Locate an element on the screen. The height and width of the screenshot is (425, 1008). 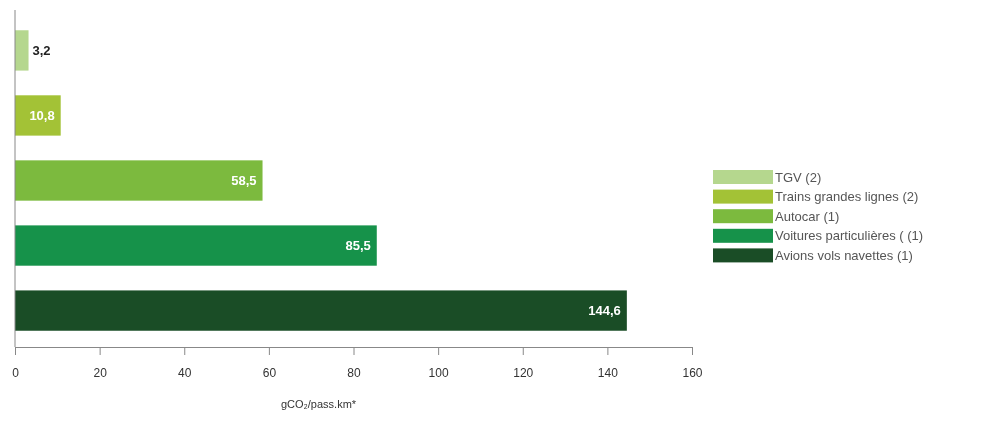
data-label: 3,2 is located at coordinates (41, 50).